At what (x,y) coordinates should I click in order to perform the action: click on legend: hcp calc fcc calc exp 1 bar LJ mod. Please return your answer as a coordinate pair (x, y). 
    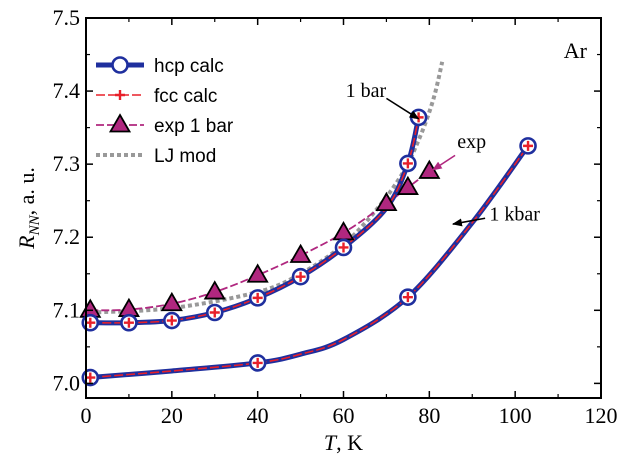
    Looking at the image, I should click on (165, 111).